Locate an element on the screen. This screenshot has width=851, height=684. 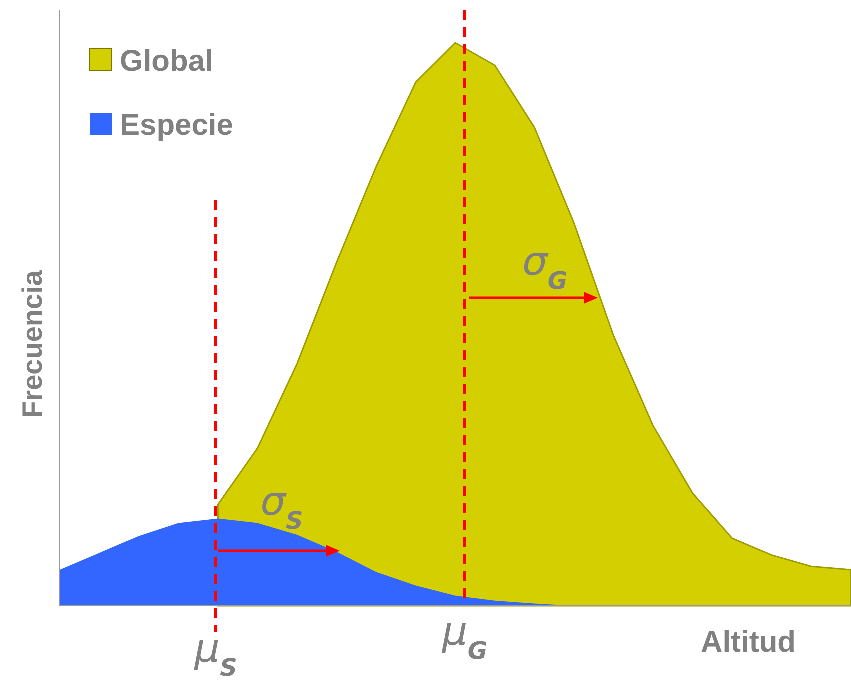
text: μ$_{G}$ is located at coordinates (464, 637).